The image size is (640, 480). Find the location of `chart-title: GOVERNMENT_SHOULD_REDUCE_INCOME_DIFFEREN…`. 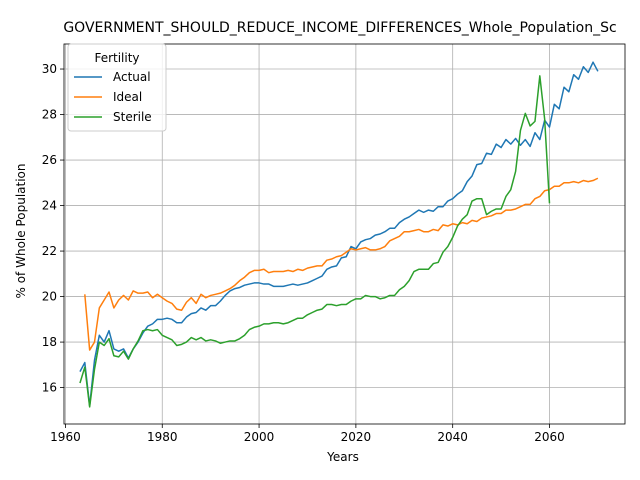

chart-title: GOVERNMENT_SHOULD_REDUCE_INCOME_DIFFEREN… is located at coordinates (339, 28).